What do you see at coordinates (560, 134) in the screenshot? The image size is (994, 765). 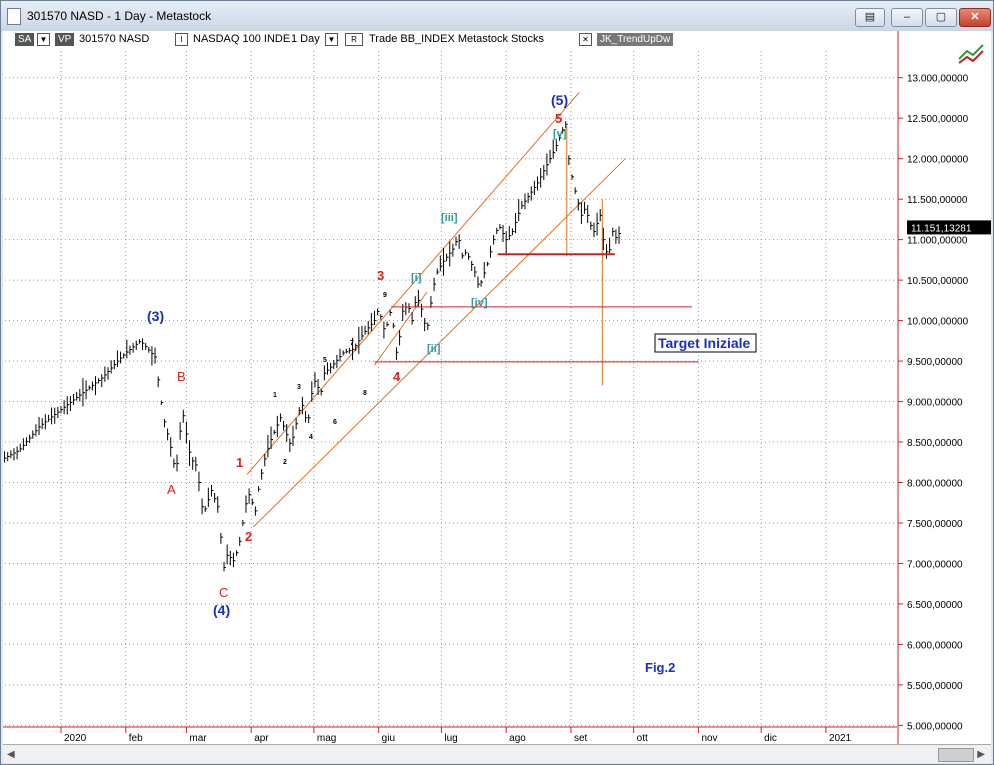 I see `wave-label-teal: [v]` at bounding box center [560, 134].